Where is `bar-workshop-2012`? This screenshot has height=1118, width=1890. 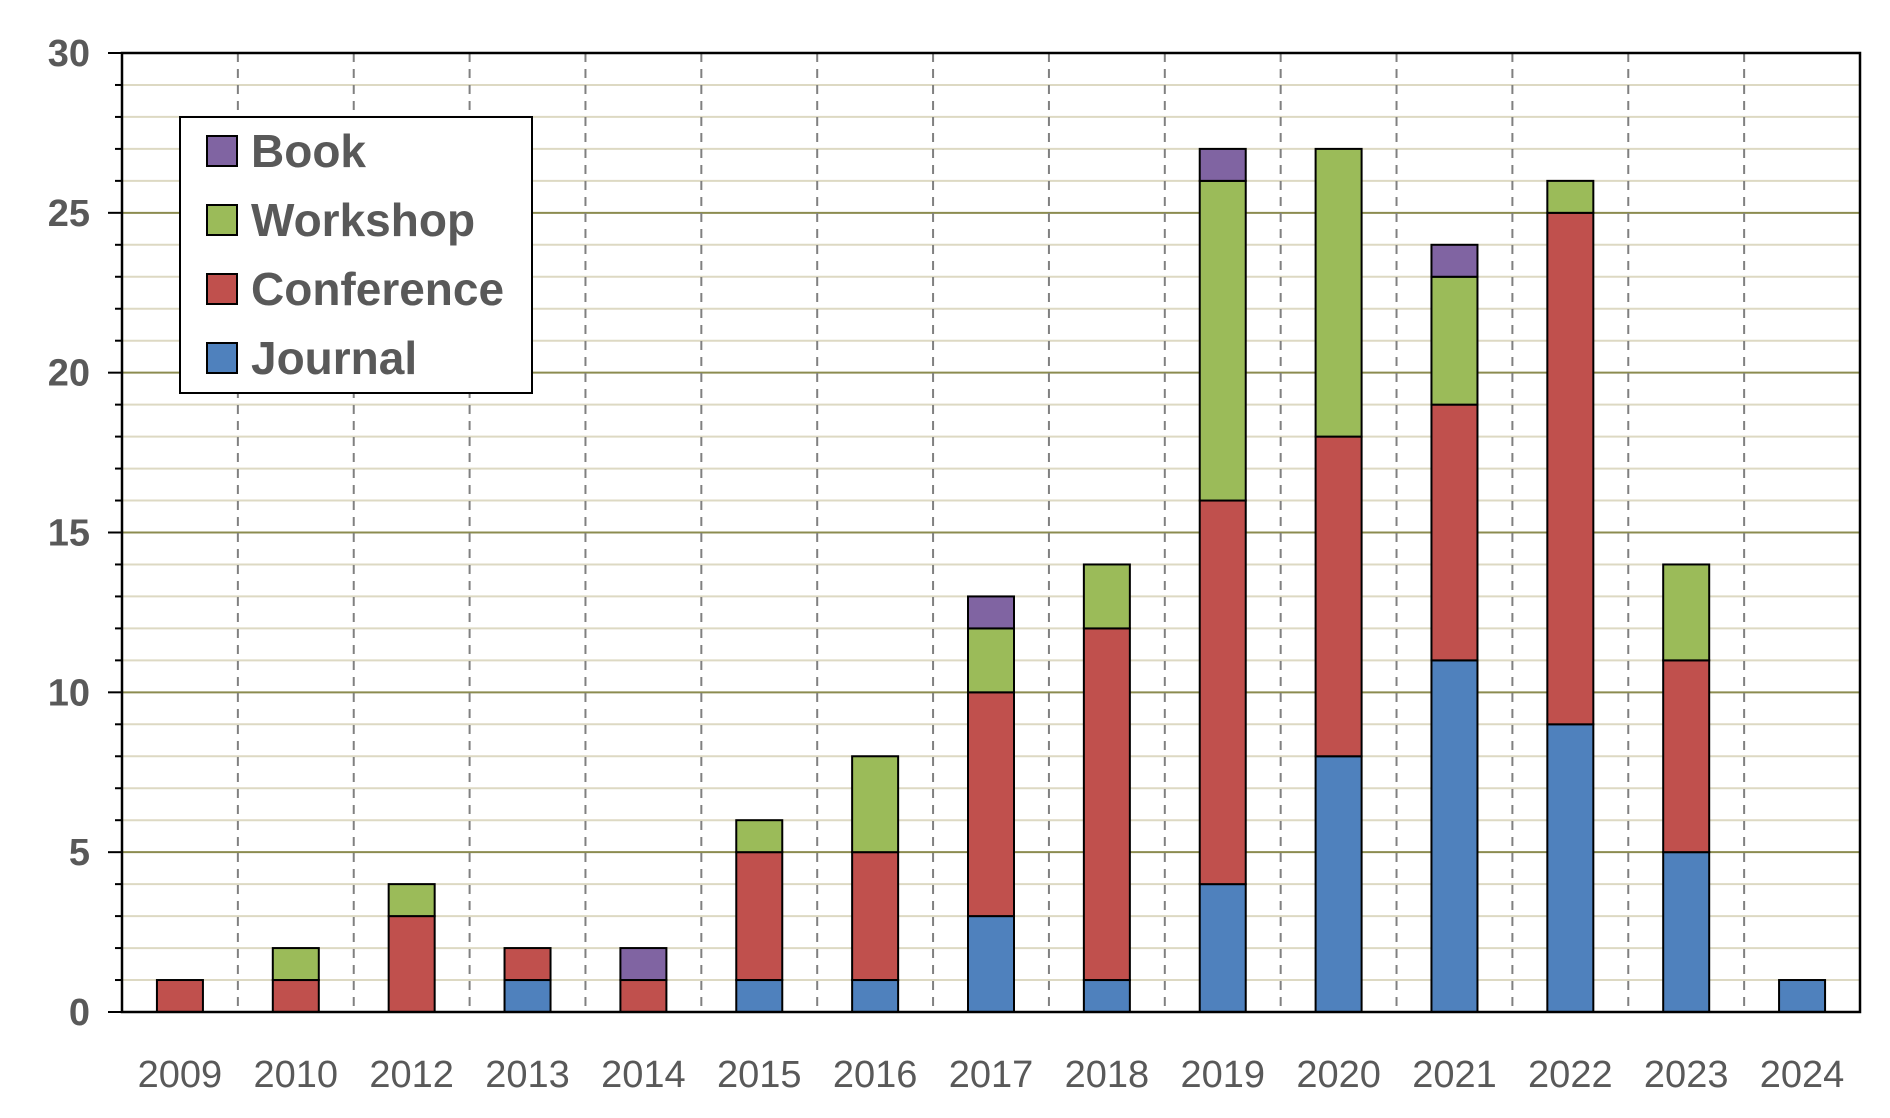 bar-workshop-2012 is located at coordinates (411, 900).